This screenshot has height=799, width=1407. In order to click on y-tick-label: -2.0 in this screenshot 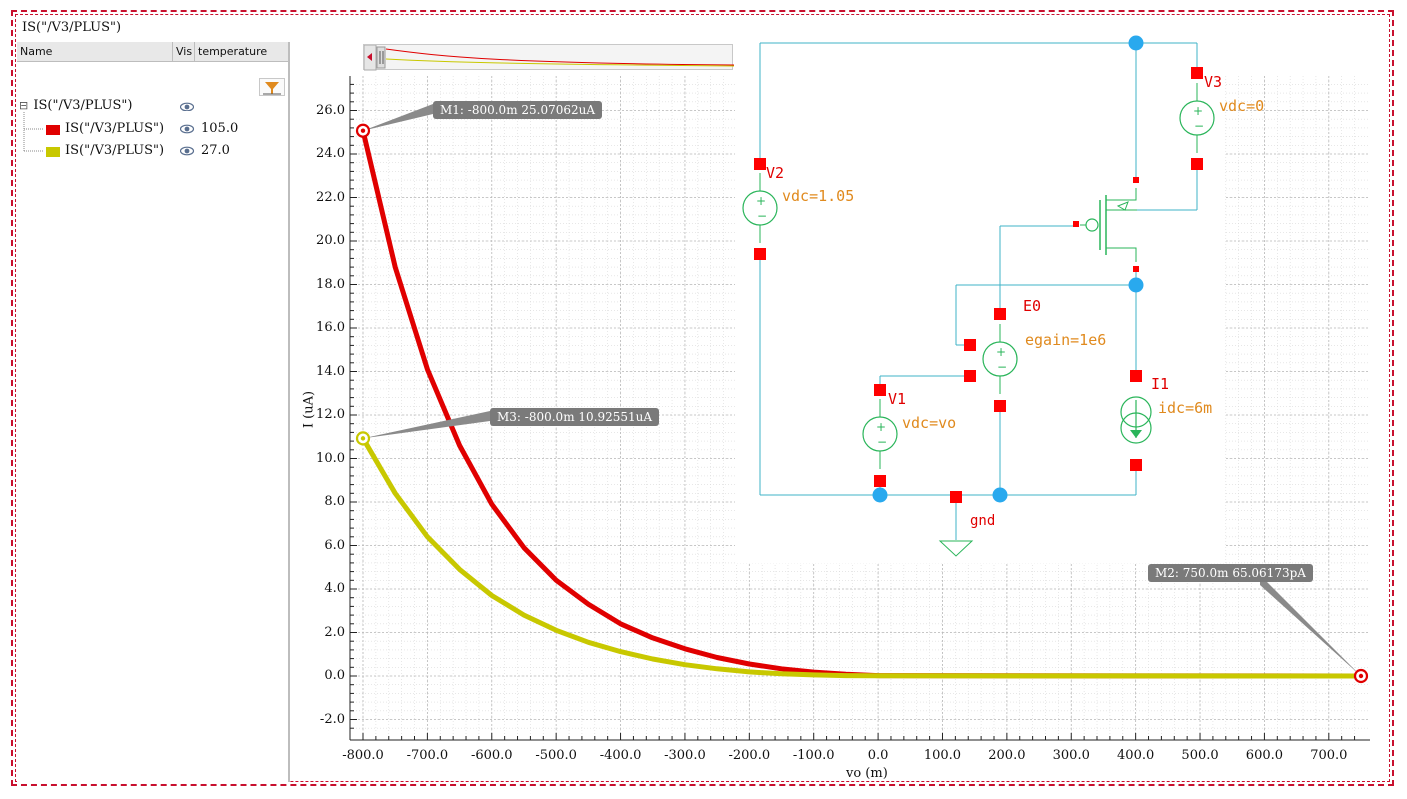, I will do `click(332, 719)`.